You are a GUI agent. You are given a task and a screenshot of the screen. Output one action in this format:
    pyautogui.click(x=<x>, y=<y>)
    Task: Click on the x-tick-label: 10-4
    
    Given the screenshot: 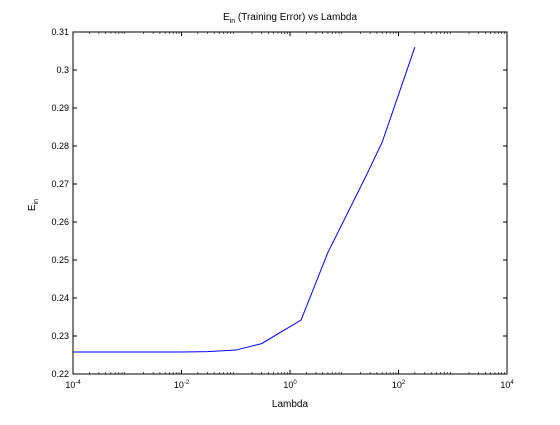 What is the action you would take?
    pyautogui.click(x=73, y=385)
    